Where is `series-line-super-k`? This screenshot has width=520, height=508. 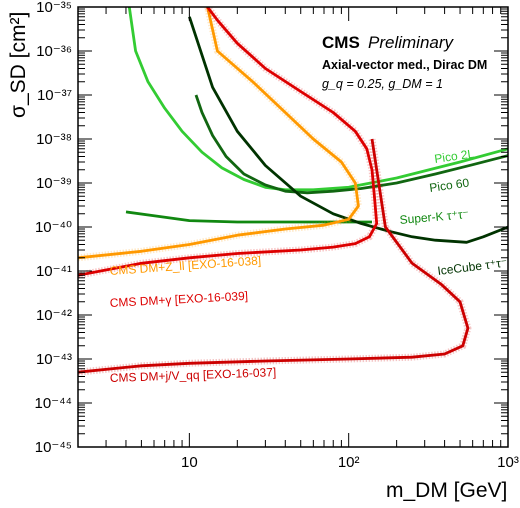 series-line-super-k is located at coordinates (248, 217).